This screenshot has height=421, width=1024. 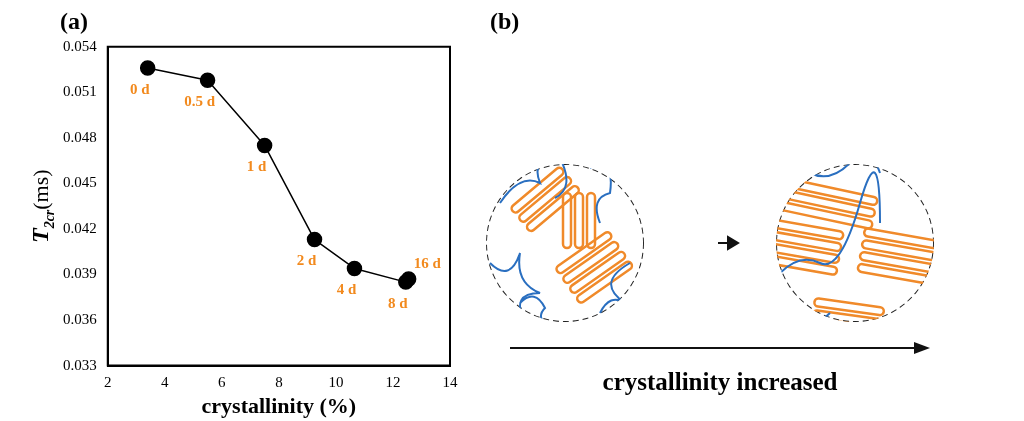 I want to click on x-tick-label: 10, so click(x=336, y=381).